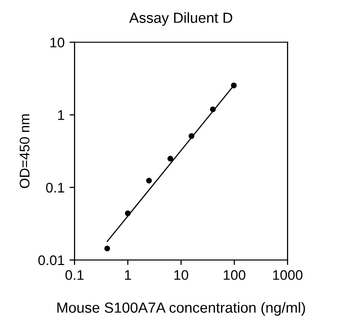 The height and width of the screenshot is (325, 355). Describe the element at coordinates (74, 275) in the screenshot. I see `x-tick-label: 0.1` at that location.